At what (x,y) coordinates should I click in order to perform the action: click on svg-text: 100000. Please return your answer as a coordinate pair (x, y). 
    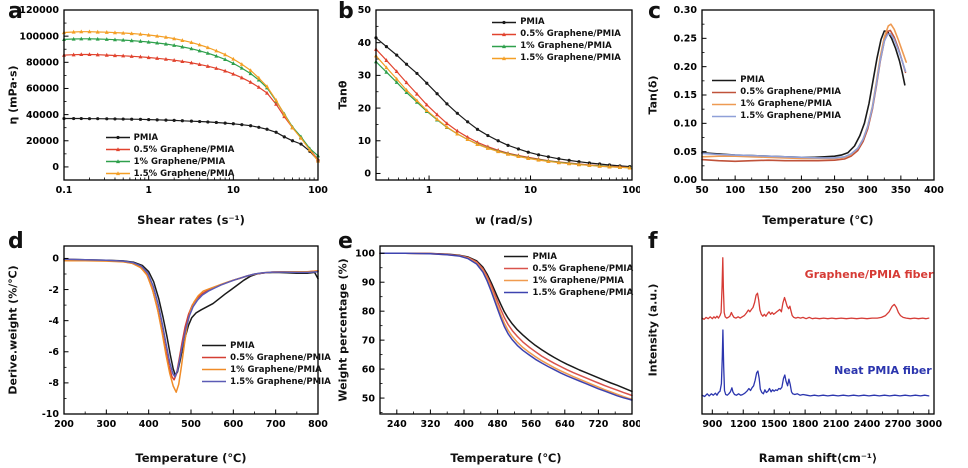
    Looking at the image, I should click on (39, 36).